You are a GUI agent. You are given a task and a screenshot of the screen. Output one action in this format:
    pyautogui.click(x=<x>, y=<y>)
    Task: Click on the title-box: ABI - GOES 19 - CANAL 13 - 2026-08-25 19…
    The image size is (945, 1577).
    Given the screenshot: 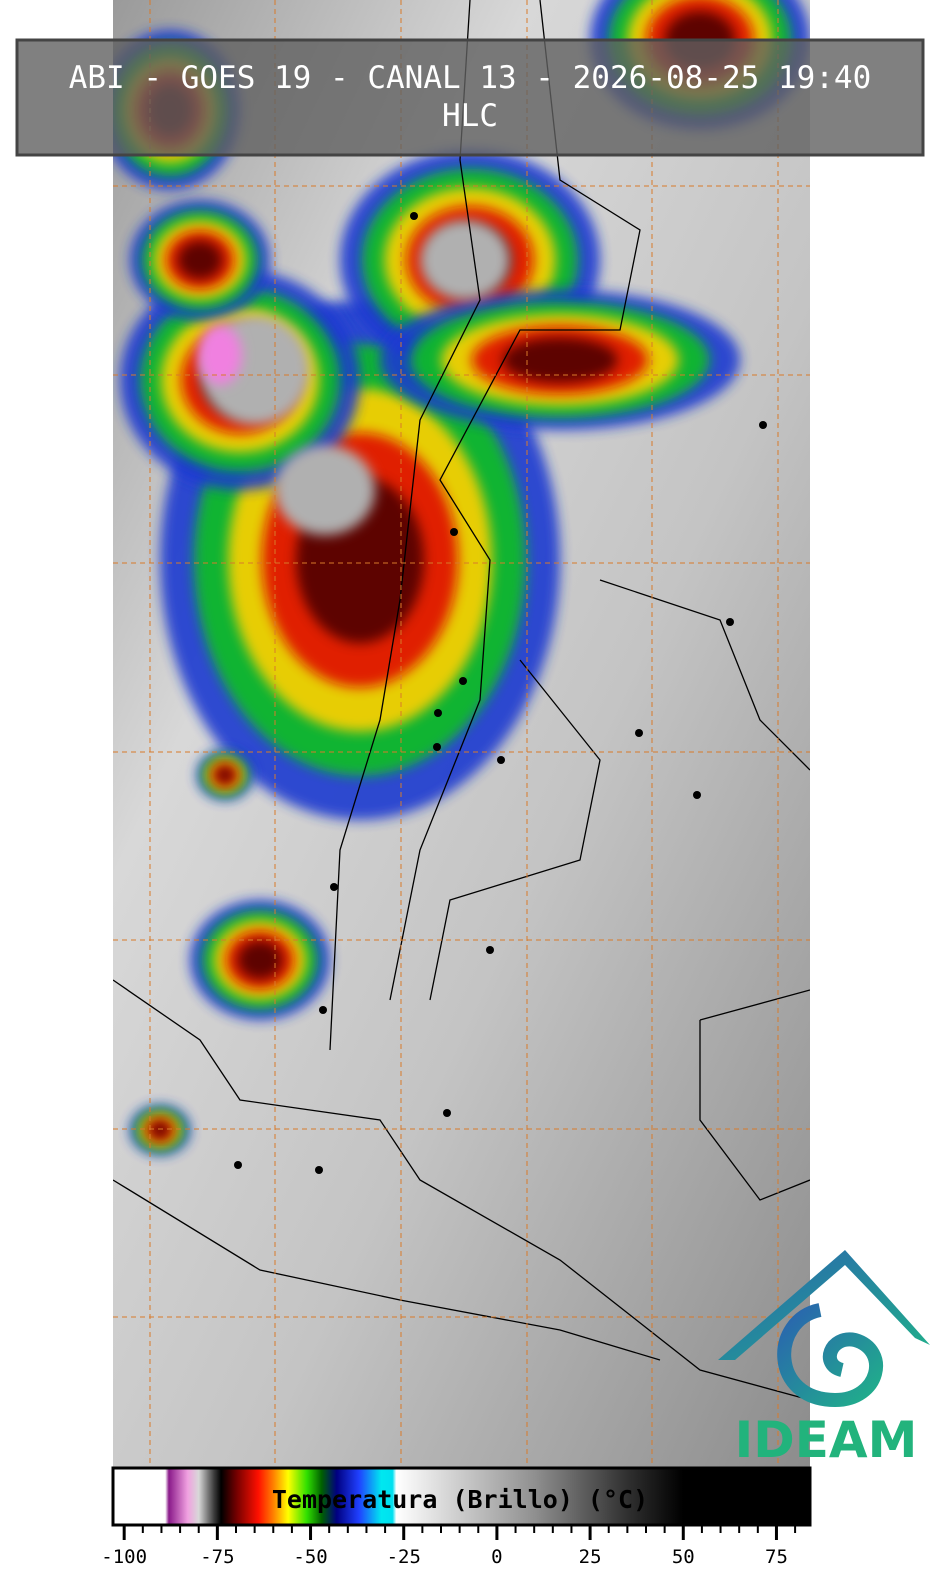 What is the action you would take?
    pyautogui.click(x=470, y=97)
    